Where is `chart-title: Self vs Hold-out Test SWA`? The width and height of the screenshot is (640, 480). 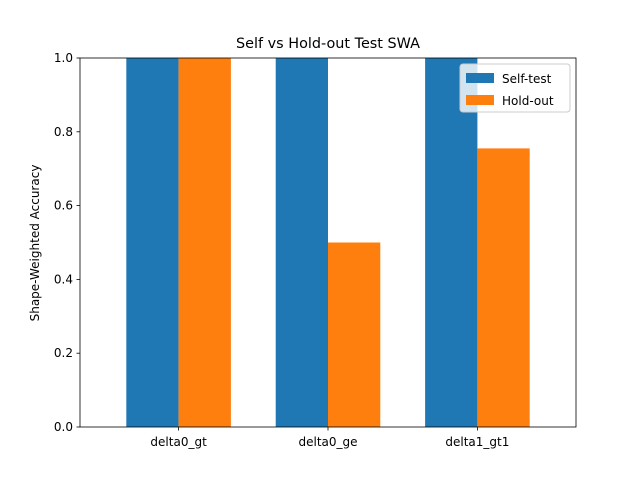
chart-title: Self vs Hold-out Test SWA is located at coordinates (328, 44).